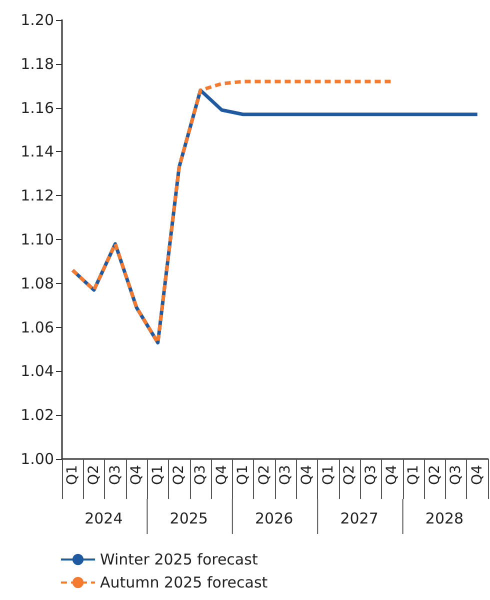 The height and width of the screenshot is (600, 490). I want to click on text: 2028, so click(444, 519).